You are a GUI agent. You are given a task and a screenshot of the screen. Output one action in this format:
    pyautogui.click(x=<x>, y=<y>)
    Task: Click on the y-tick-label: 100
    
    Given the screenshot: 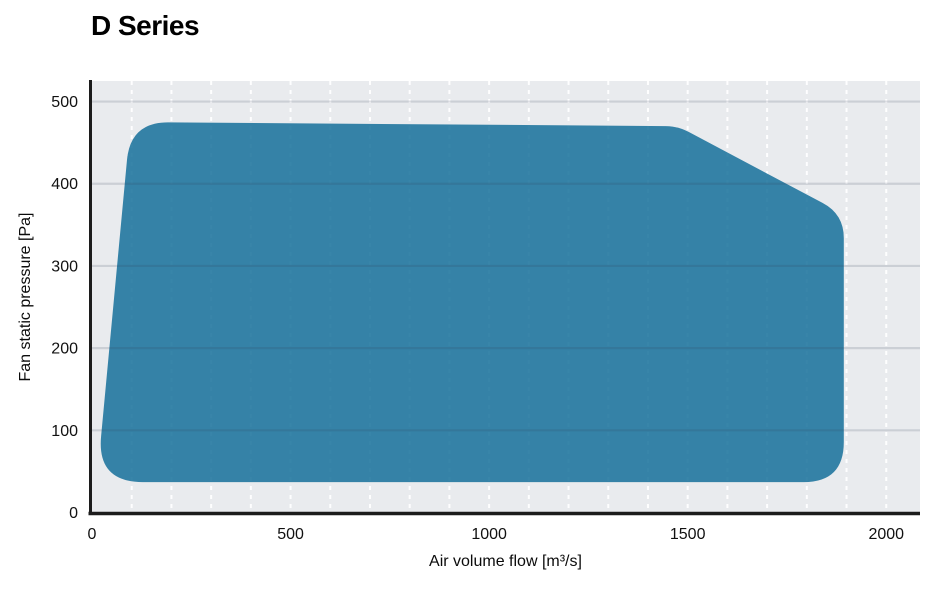 What is the action you would take?
    pyautogui.click(x=64, y=431)
    